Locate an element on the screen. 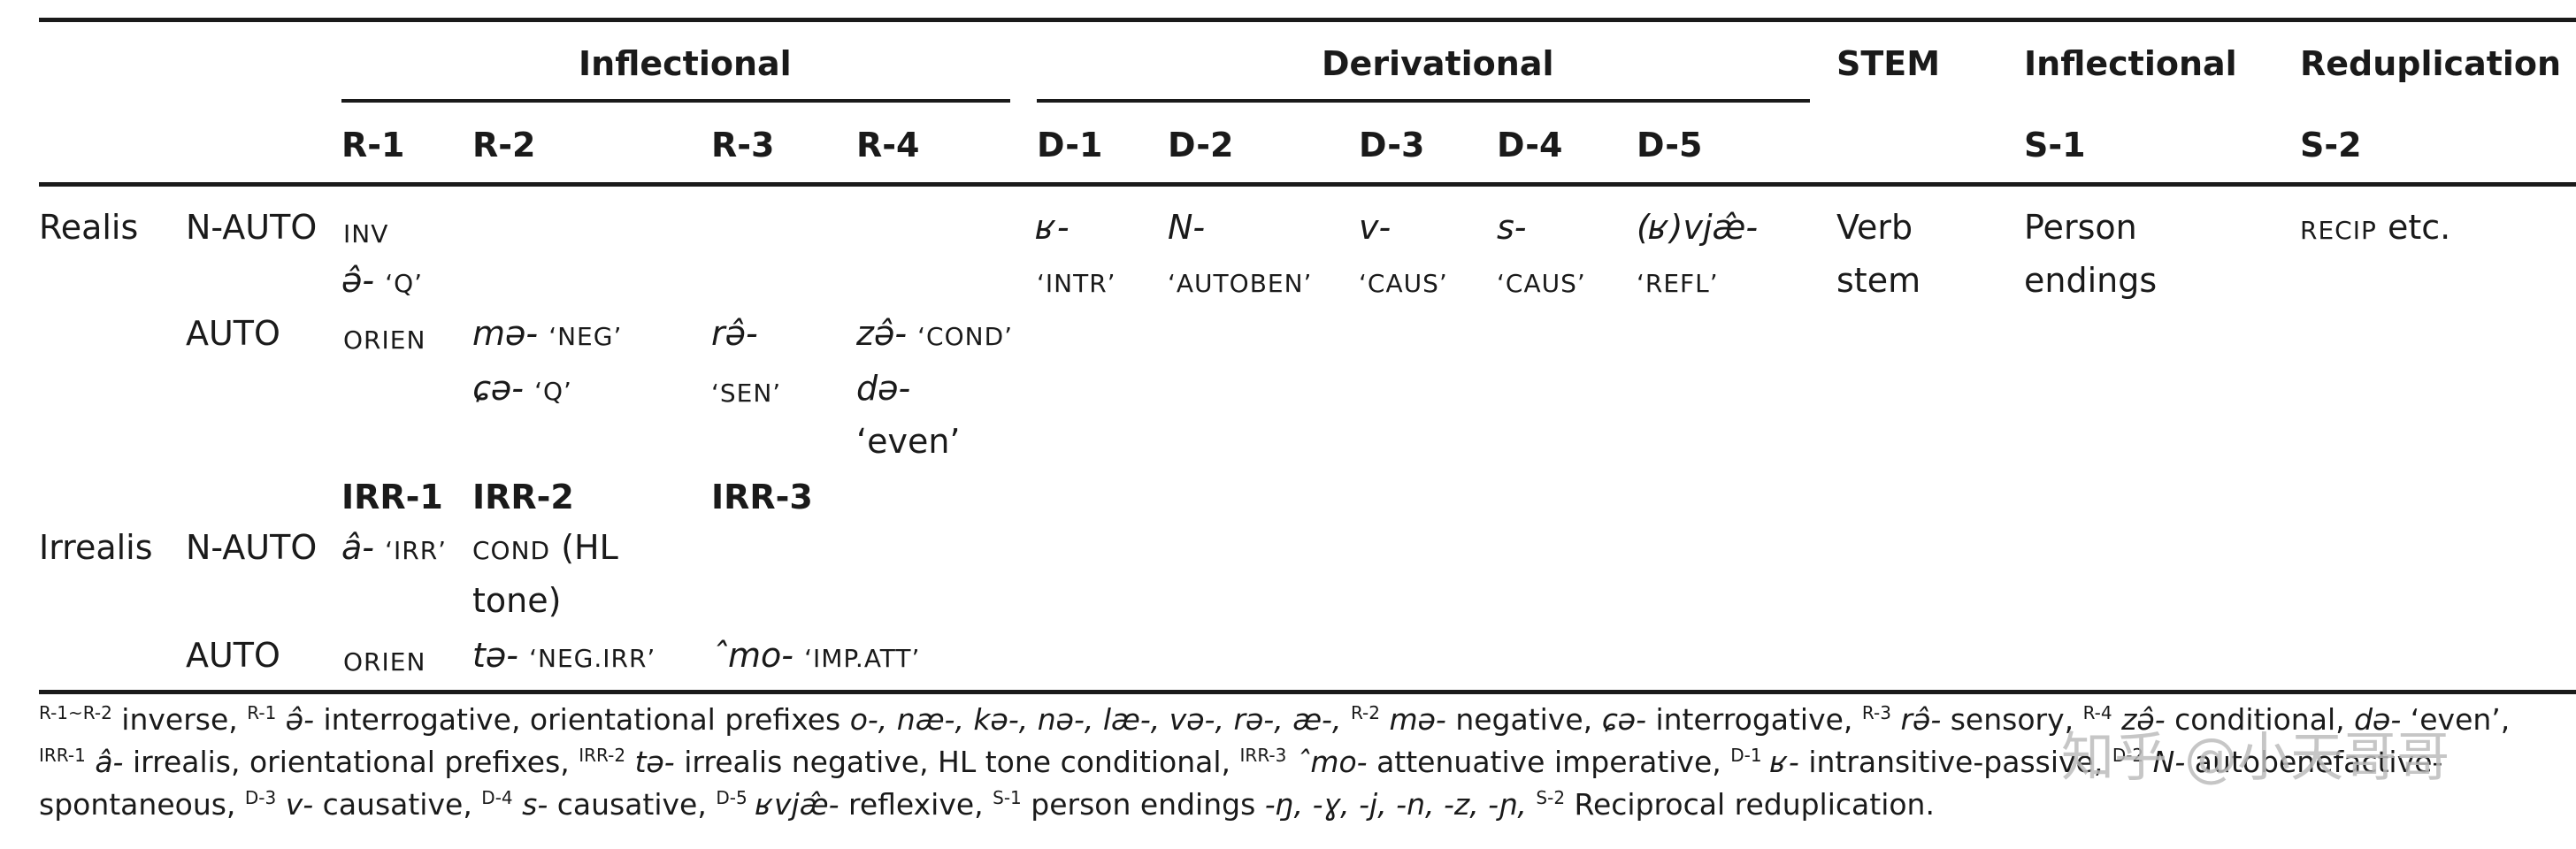 This screenshot has height=849, width=2576. slot-r4: R-4 is located at coordinates (888, 145).